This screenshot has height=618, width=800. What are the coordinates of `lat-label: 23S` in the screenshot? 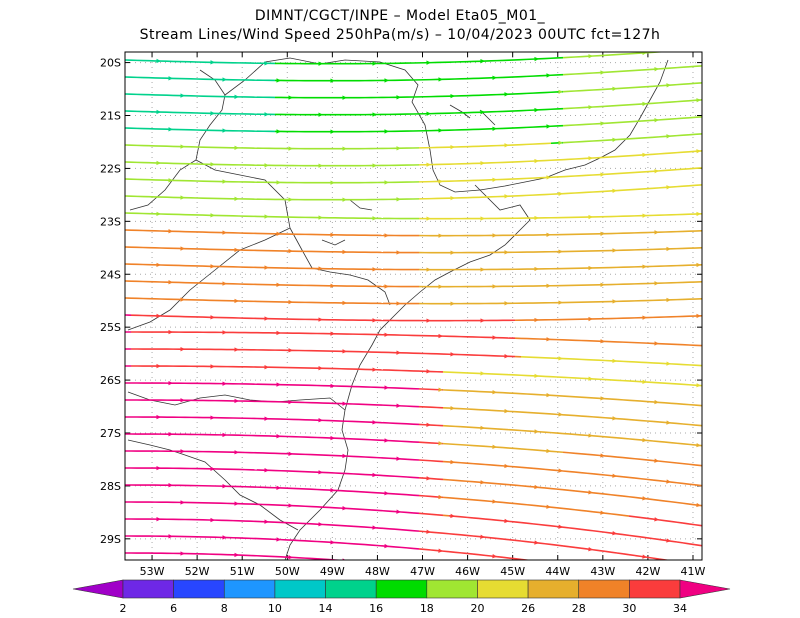 It's located at (110, 221).